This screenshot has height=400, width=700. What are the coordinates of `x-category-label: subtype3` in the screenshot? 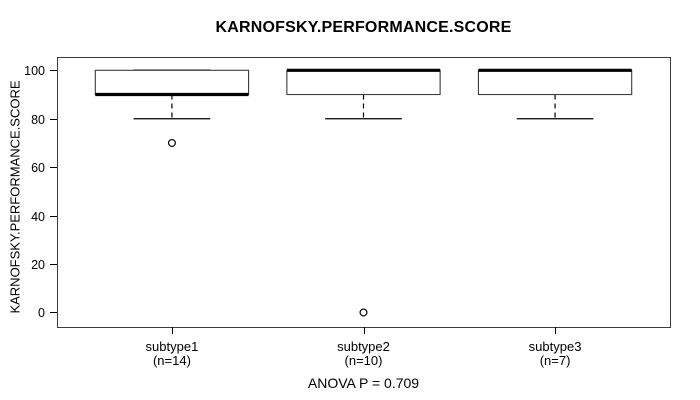 It's located at (555, 346).